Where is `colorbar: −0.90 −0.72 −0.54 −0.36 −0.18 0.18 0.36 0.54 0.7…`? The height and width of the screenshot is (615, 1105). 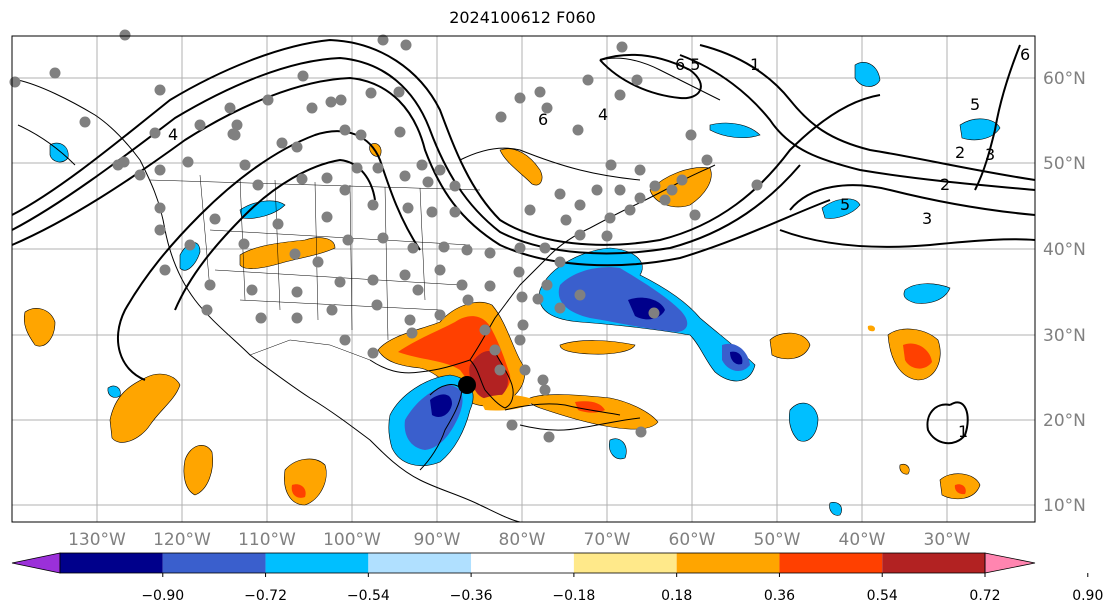 colorbar: −0.90 −0.72 −0.54 −0.36 −0.18 0.18 0.36 0.54 0.7… is located at coordinates (557, 578).